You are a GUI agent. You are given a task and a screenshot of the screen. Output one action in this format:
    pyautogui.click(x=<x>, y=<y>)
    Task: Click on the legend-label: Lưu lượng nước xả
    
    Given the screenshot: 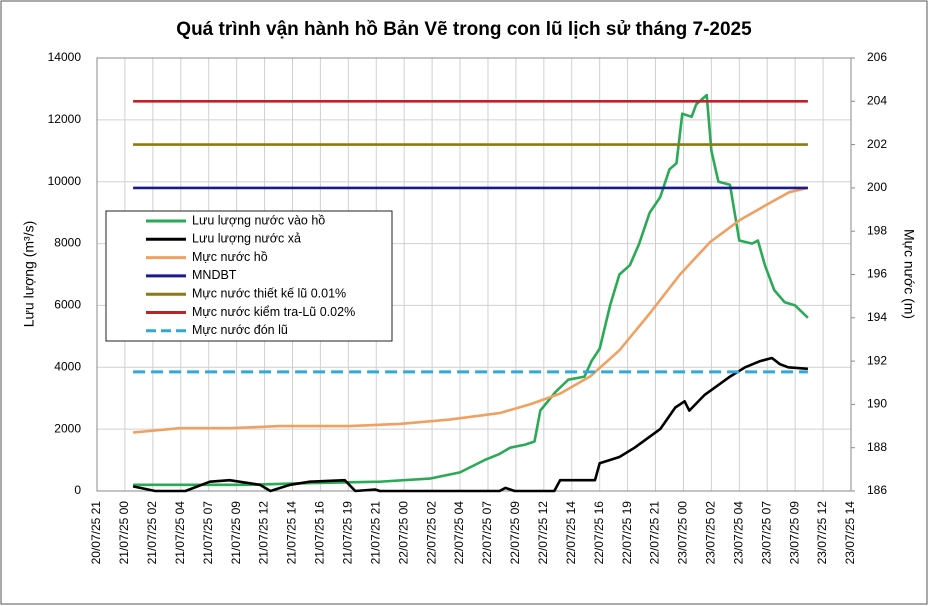 What is the action you would take?
    pyautogui.click(x=246, y=239)
    